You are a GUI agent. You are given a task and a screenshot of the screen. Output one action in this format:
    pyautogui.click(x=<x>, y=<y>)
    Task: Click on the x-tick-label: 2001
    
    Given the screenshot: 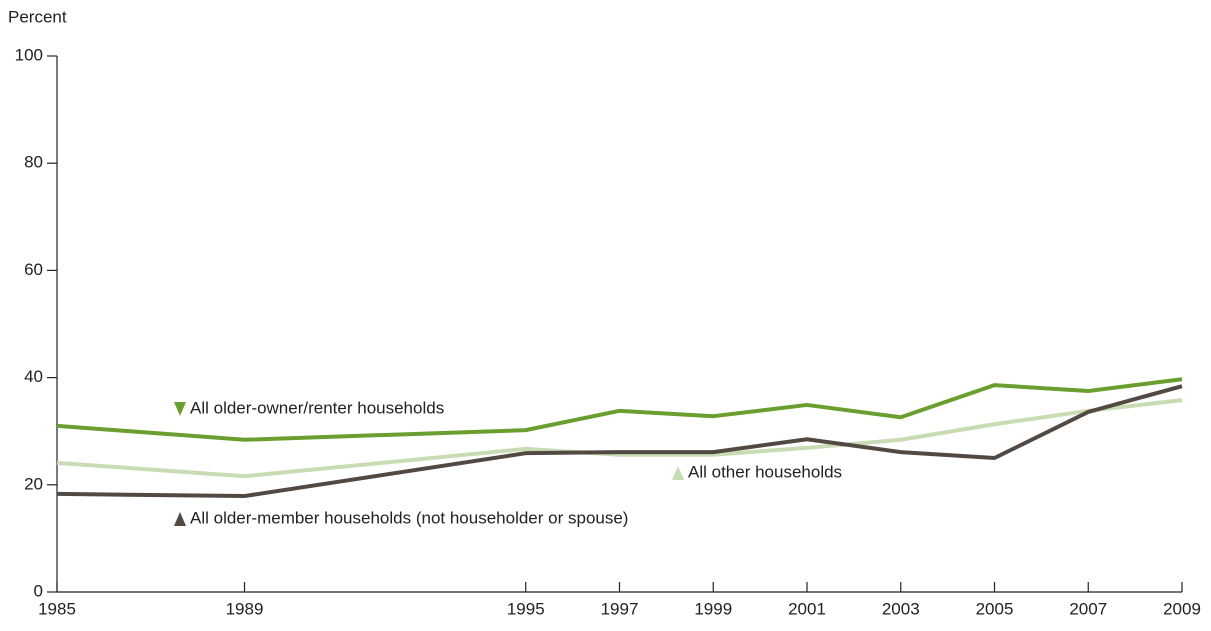 What is the action you would take?
    pyautogui.click(x=807, y=608)
    